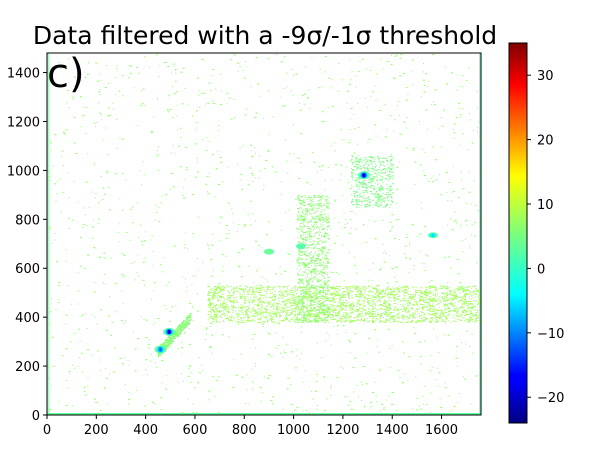  What do you see at coordinates (363, 175) in the screenshot?
I see `hotspot-upper` at bounding box center [363, 175].